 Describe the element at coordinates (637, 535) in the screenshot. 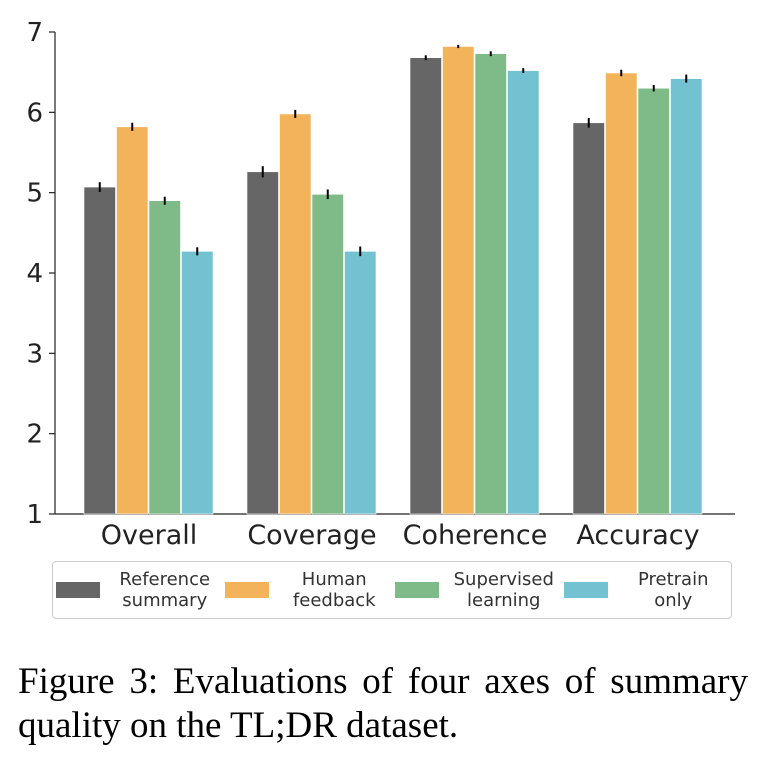

I see `x-tick-label: Accuracy` at that location.